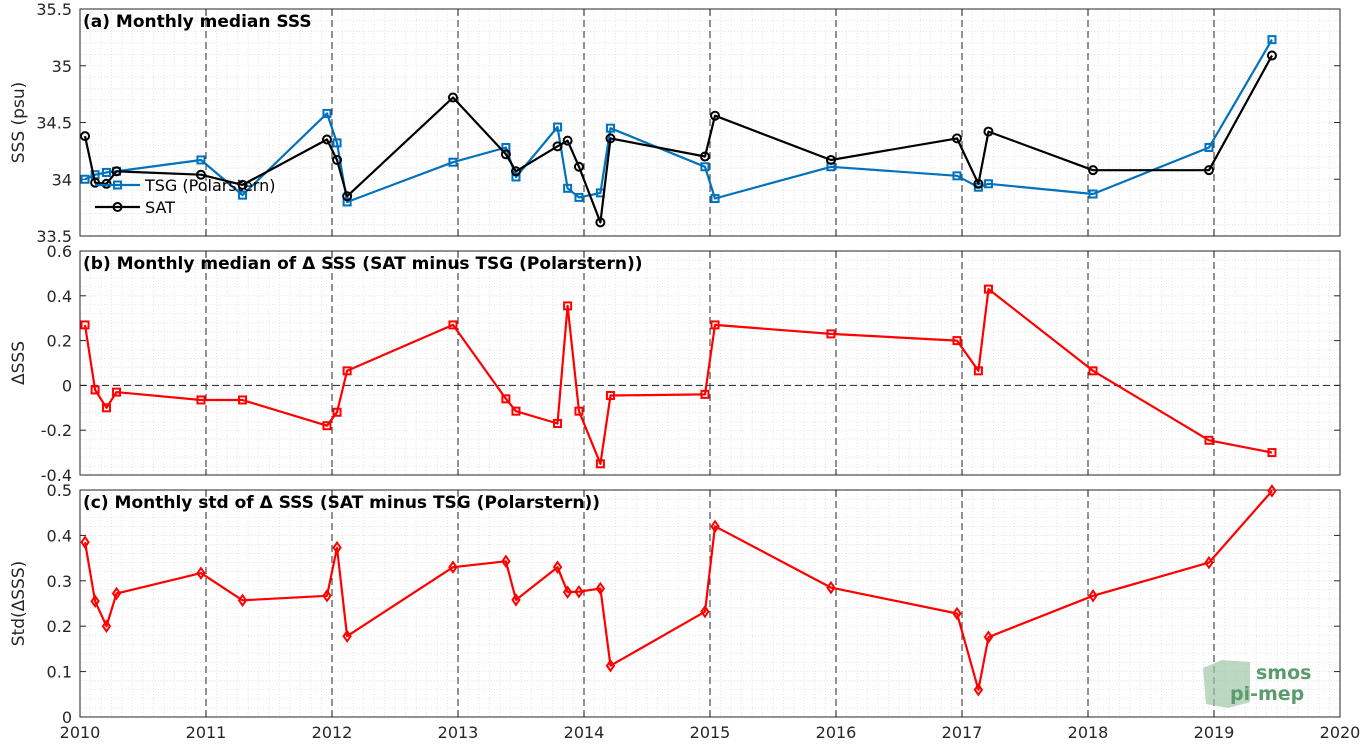 This screenshot has height=745, width=1367. I want to click on logo-line1: smos, so click(1283, 673).